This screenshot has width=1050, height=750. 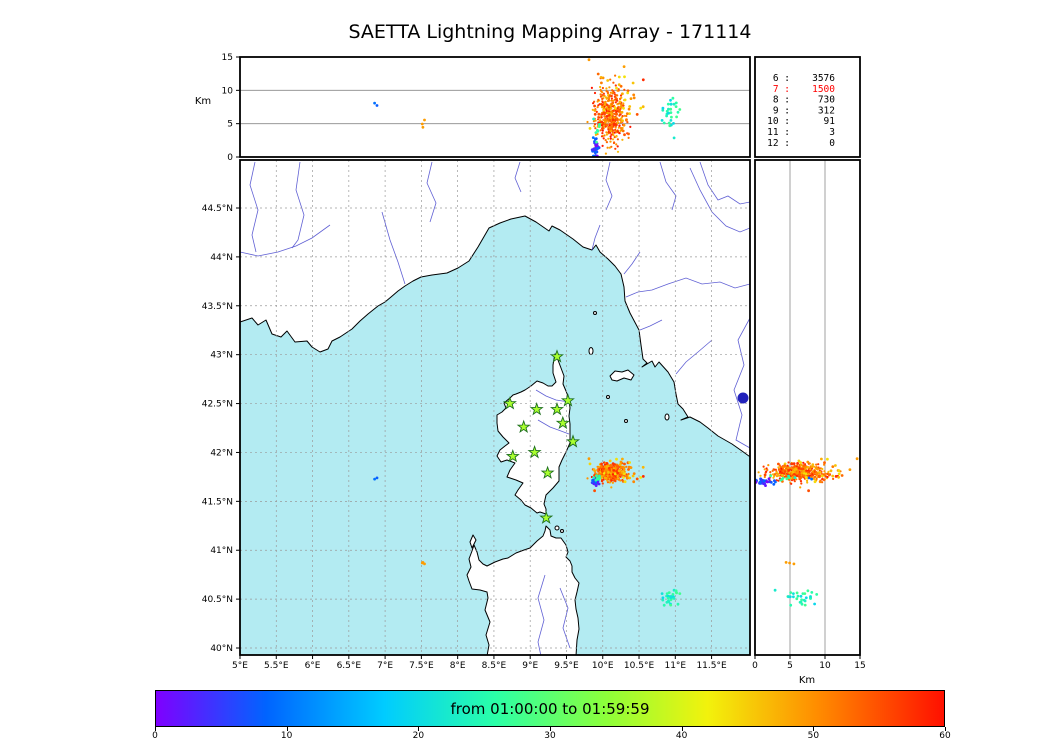 I want to click on stats-row-value: 3, so click(x=832, y=132).